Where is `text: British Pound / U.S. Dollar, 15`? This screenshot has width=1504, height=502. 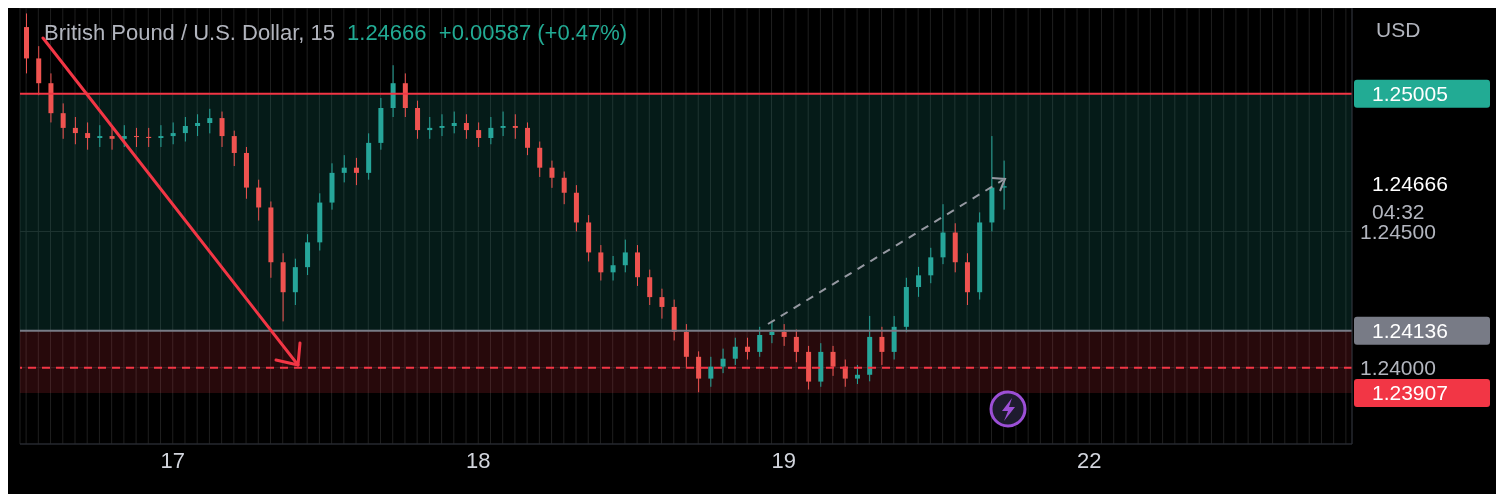 text: British Pound / U.S. Dollar, 15 is located at coordinates (190, 32).